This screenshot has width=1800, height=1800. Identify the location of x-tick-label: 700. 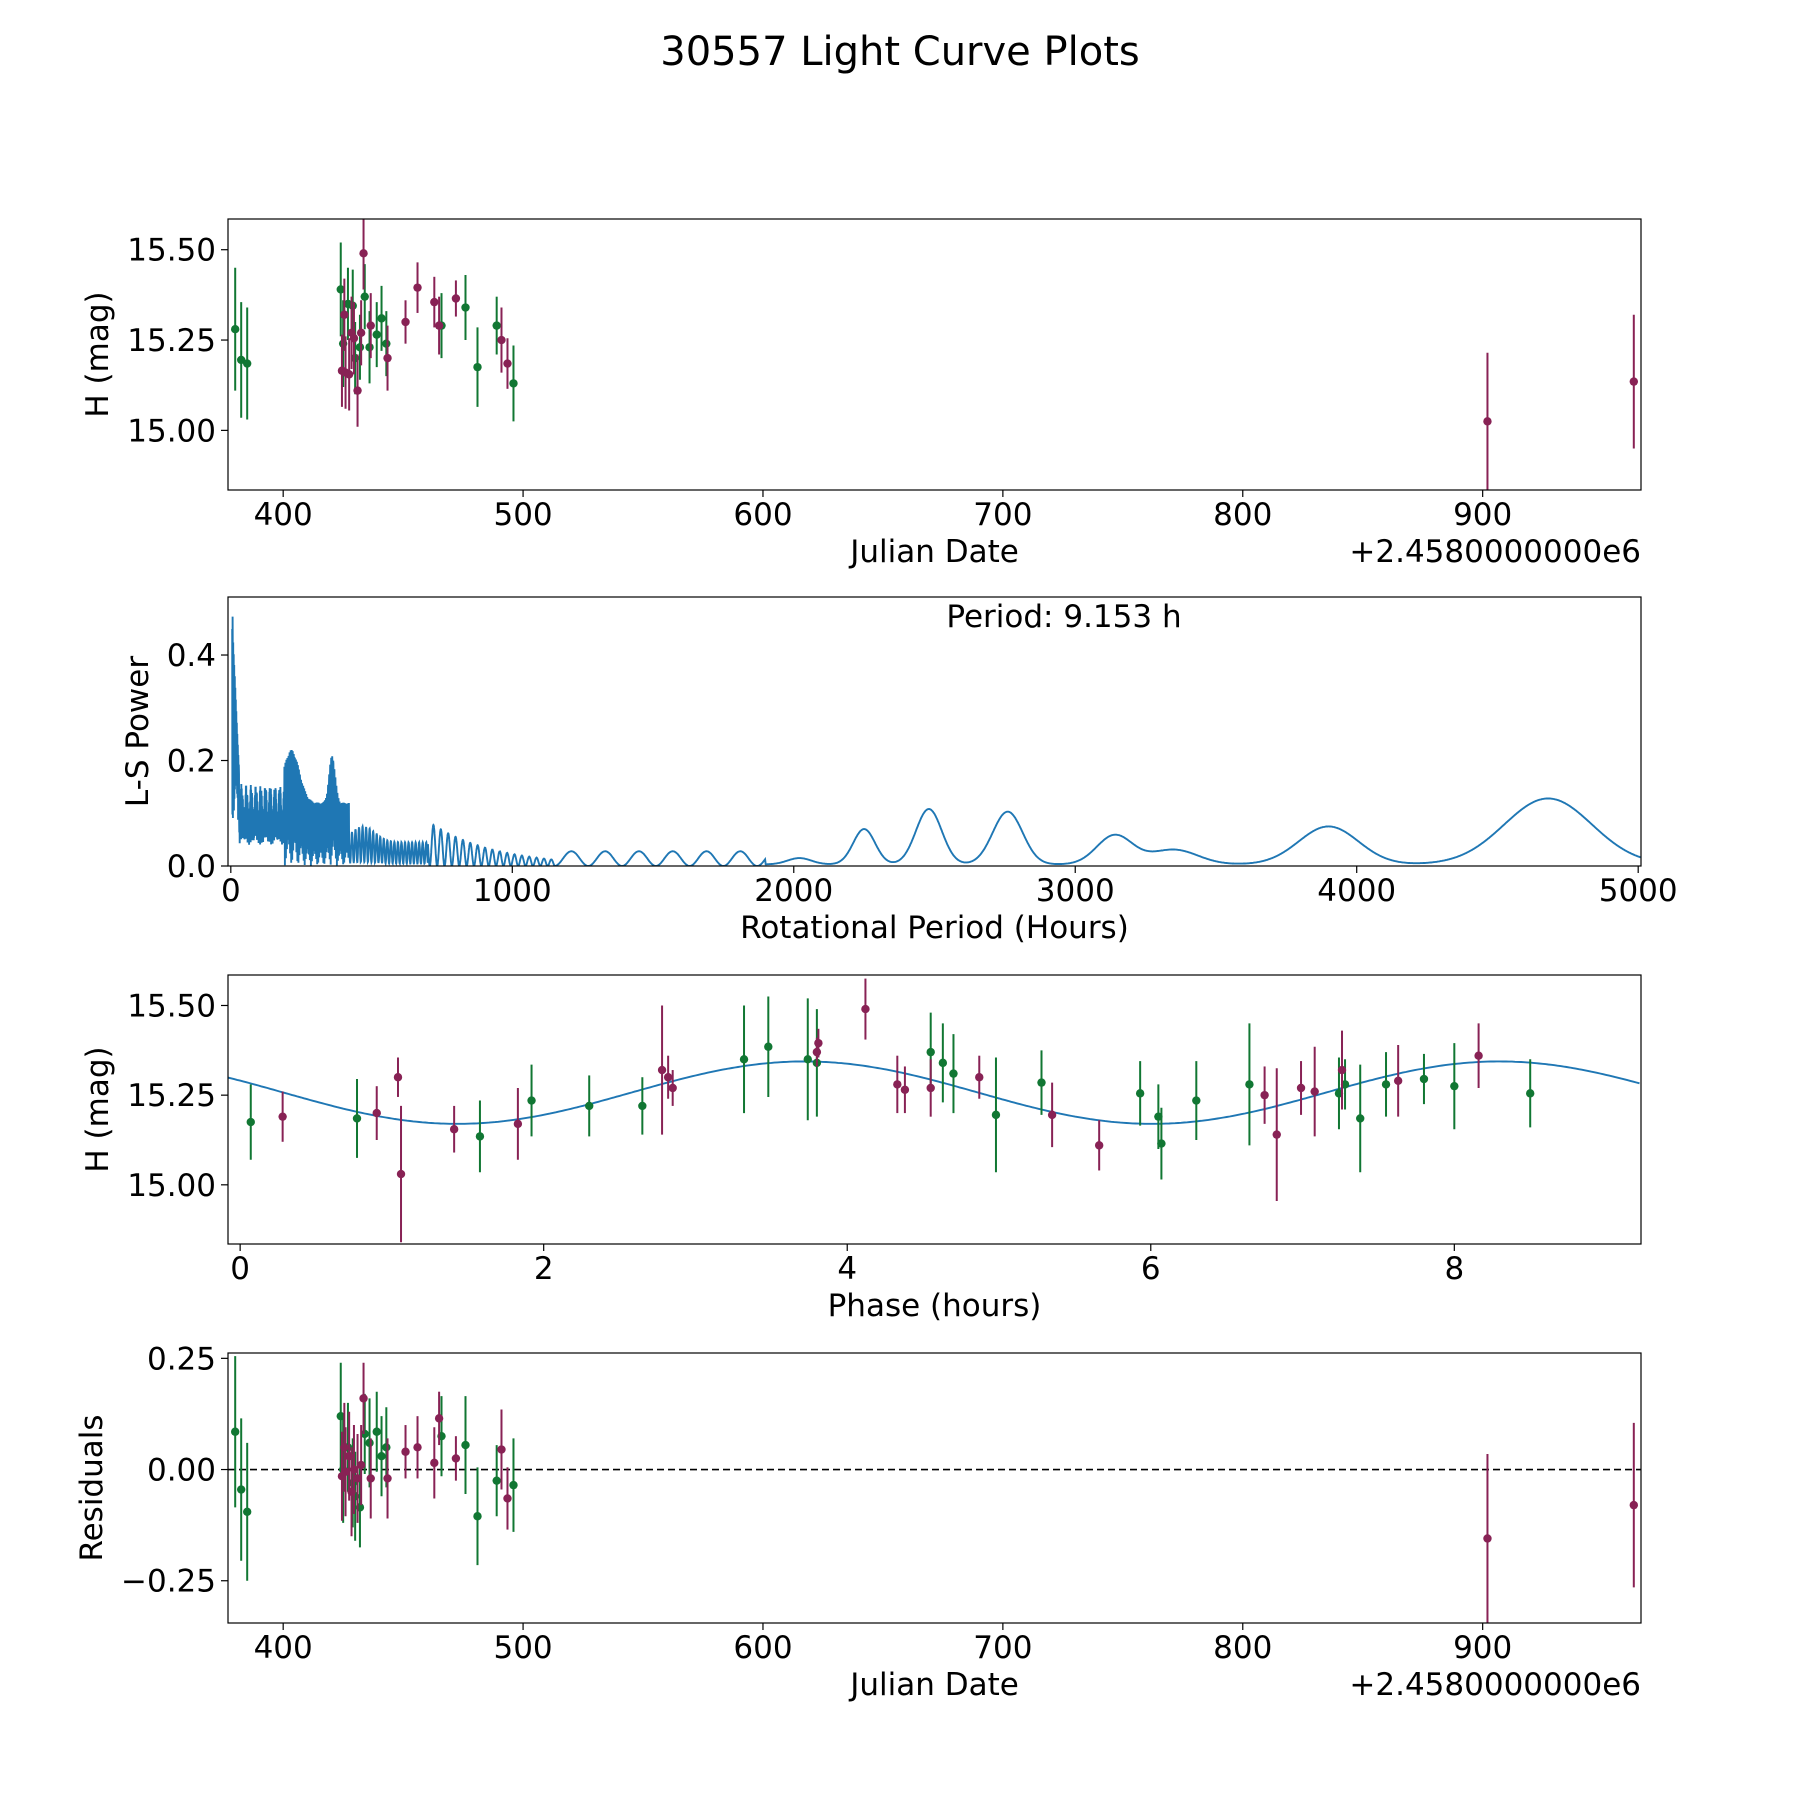
(1002, 1648).